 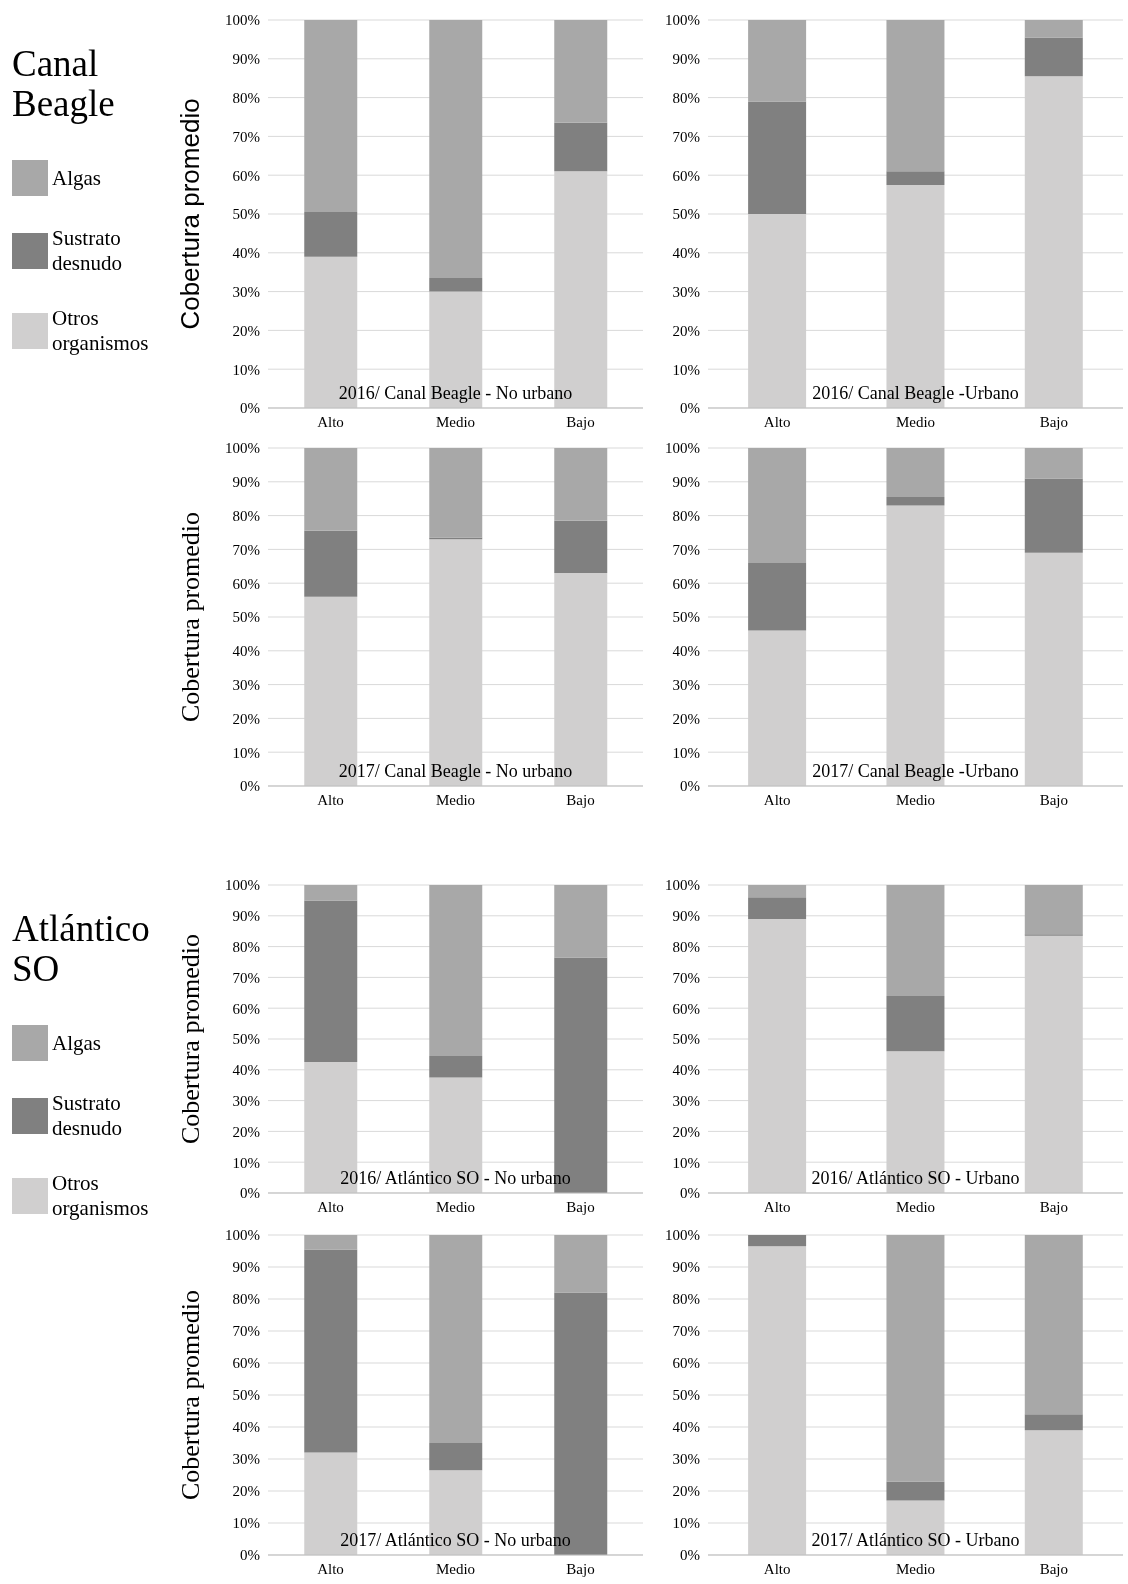 What do you see at coordinates (81, 948) in the screenshot?
I see `text: Atlántico SO` at bounding box center [81, 948].